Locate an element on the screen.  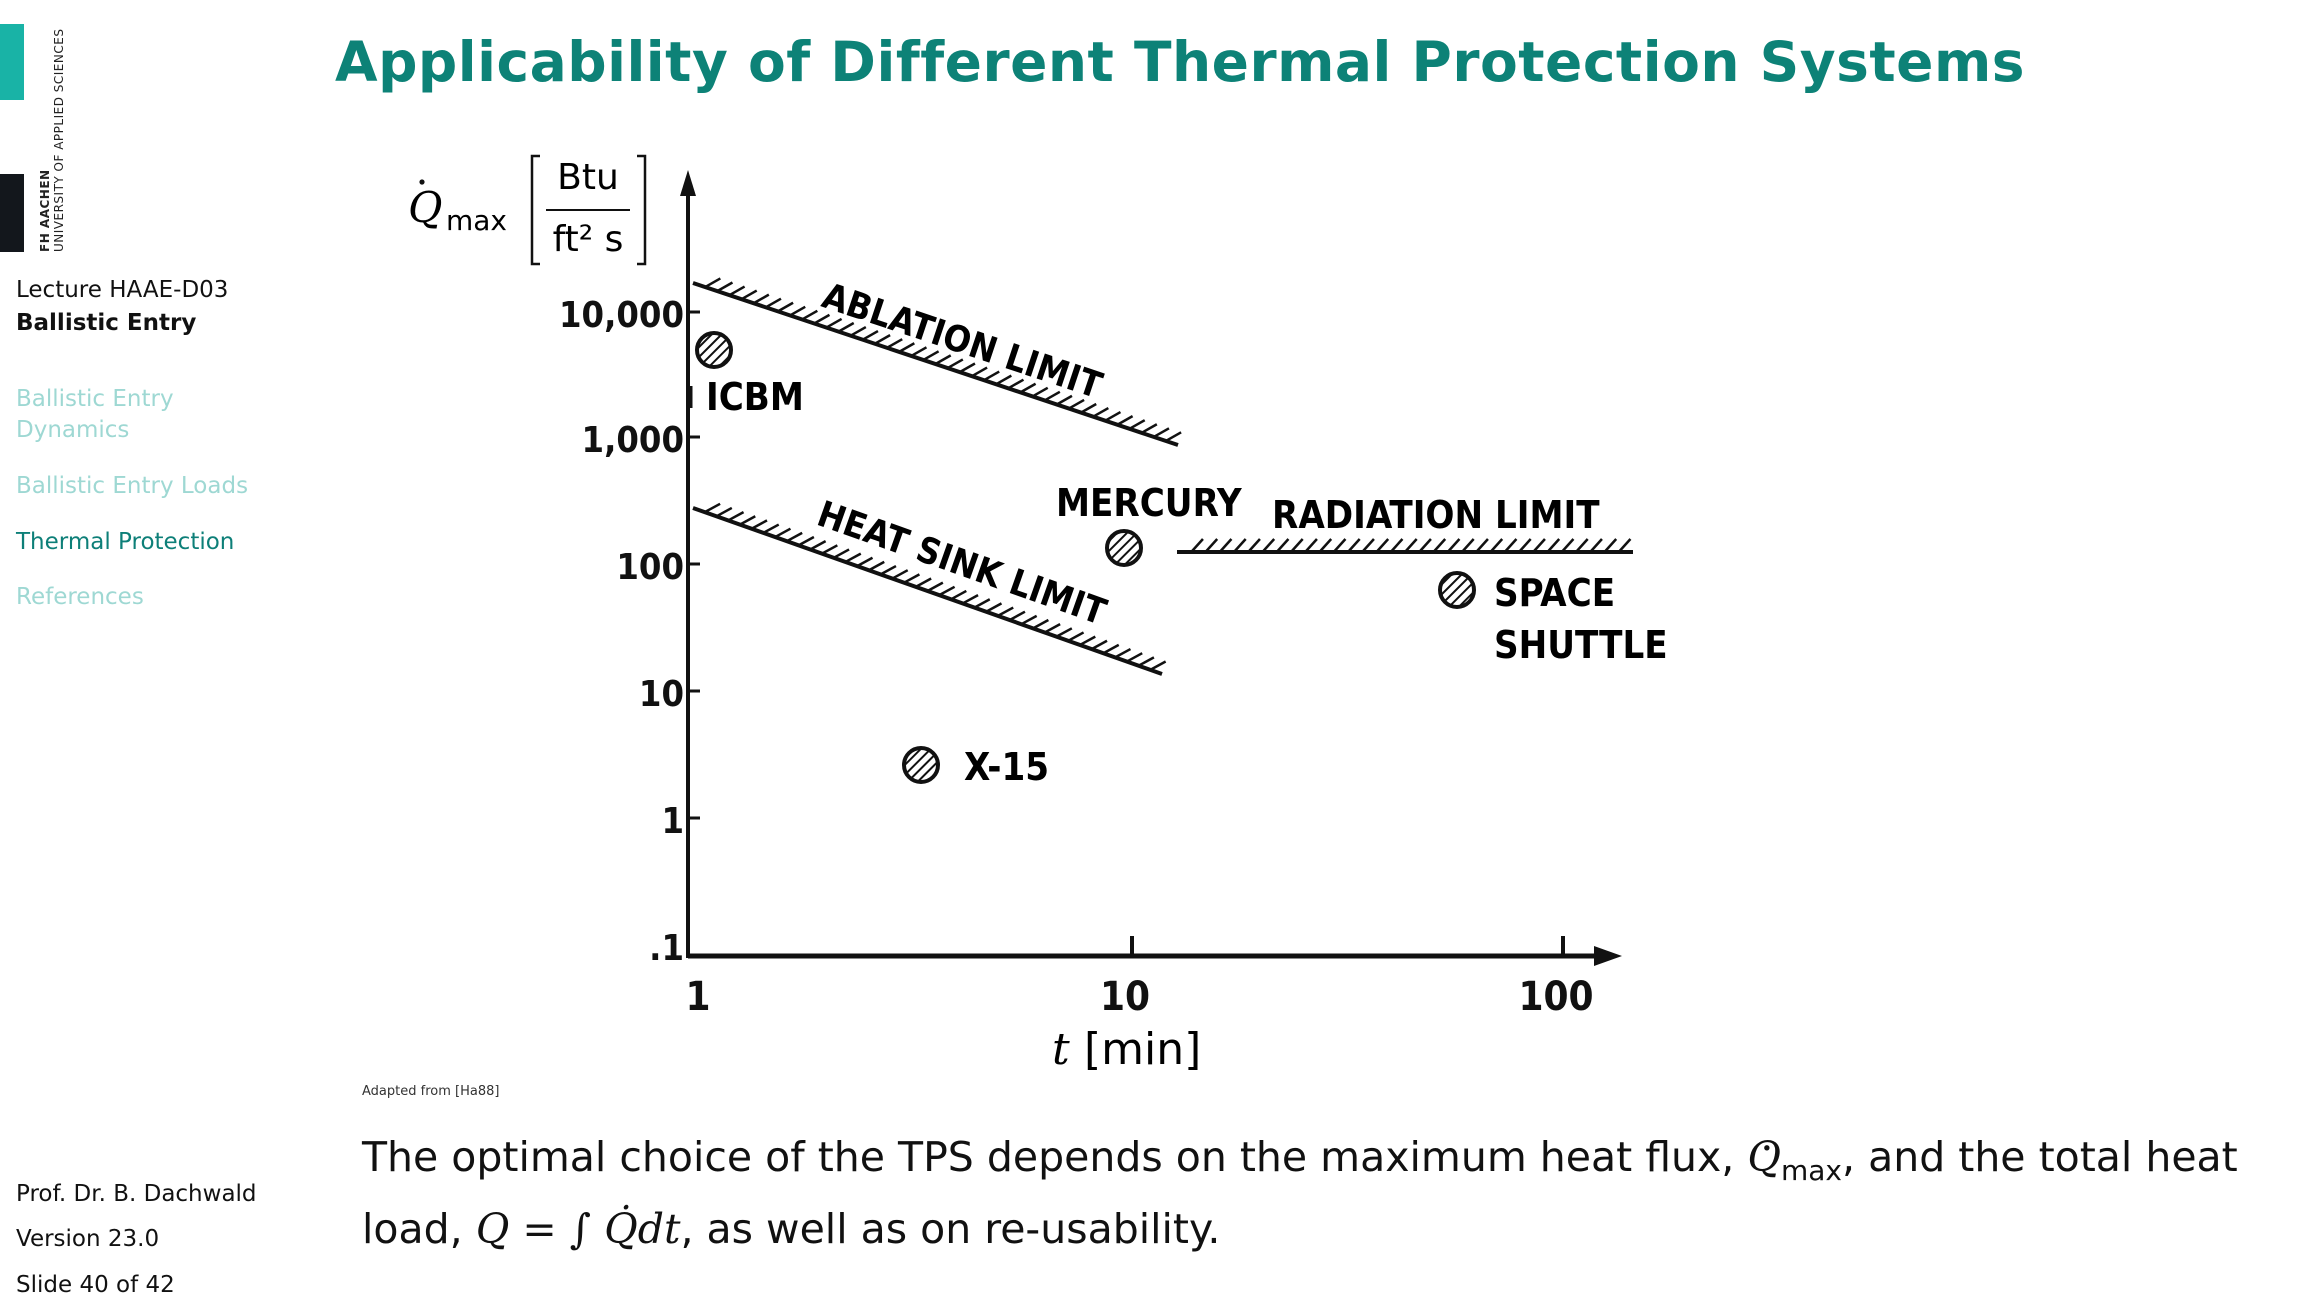
y-axis-subscript: max is located at coordinates (476, 220).